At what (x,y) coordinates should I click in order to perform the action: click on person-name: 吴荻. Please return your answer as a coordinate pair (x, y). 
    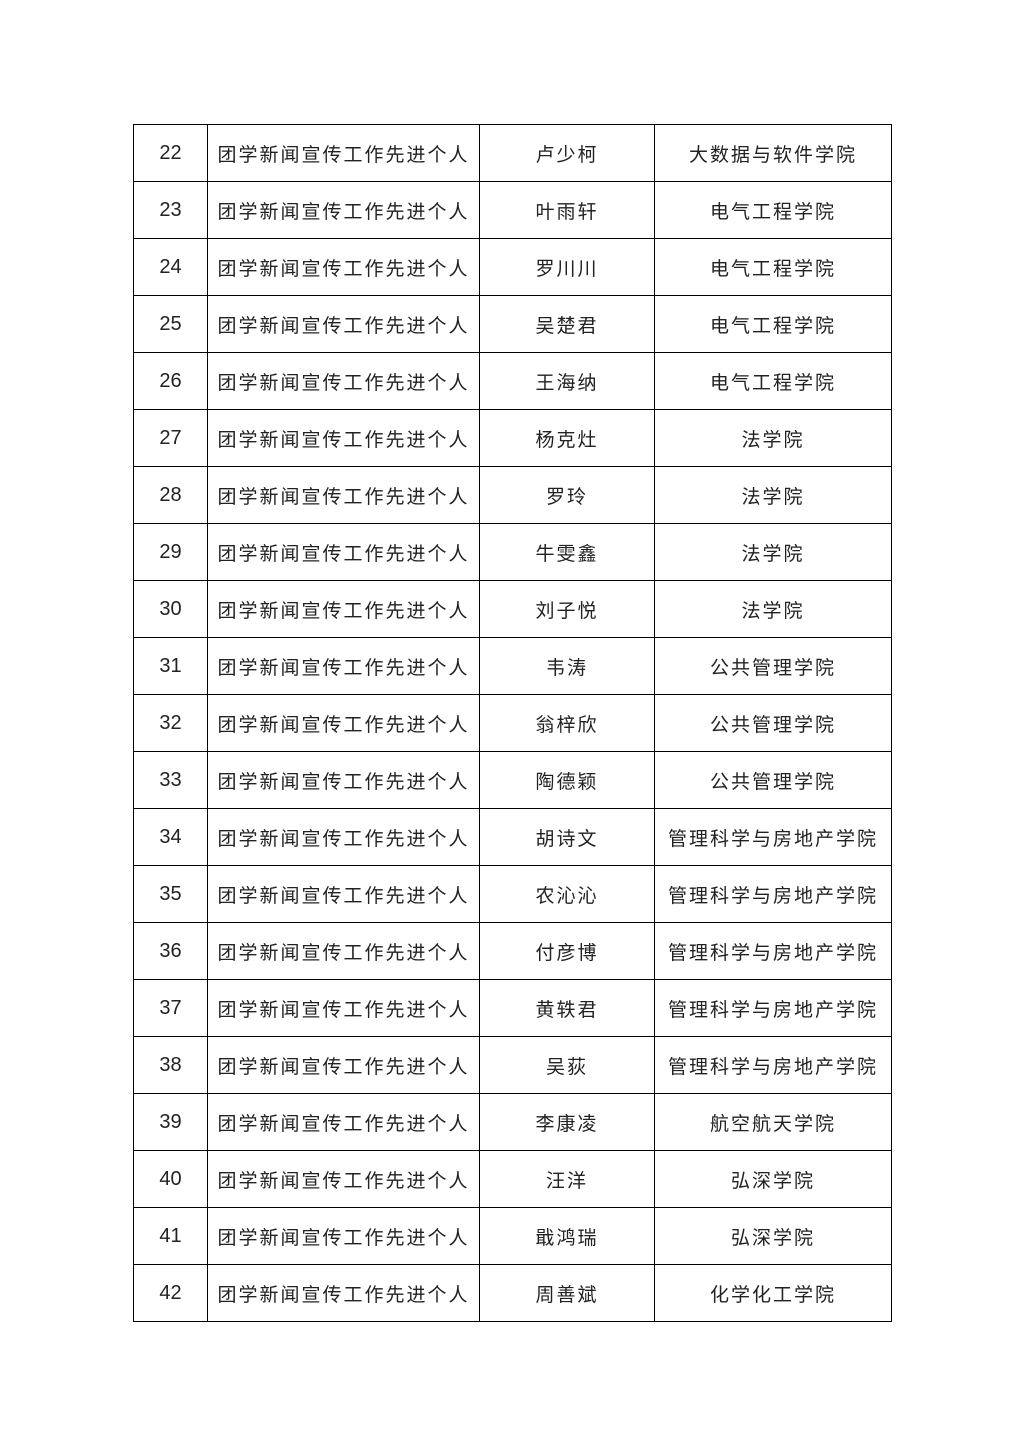
    Looking at the image, I should click on (567, 1065).